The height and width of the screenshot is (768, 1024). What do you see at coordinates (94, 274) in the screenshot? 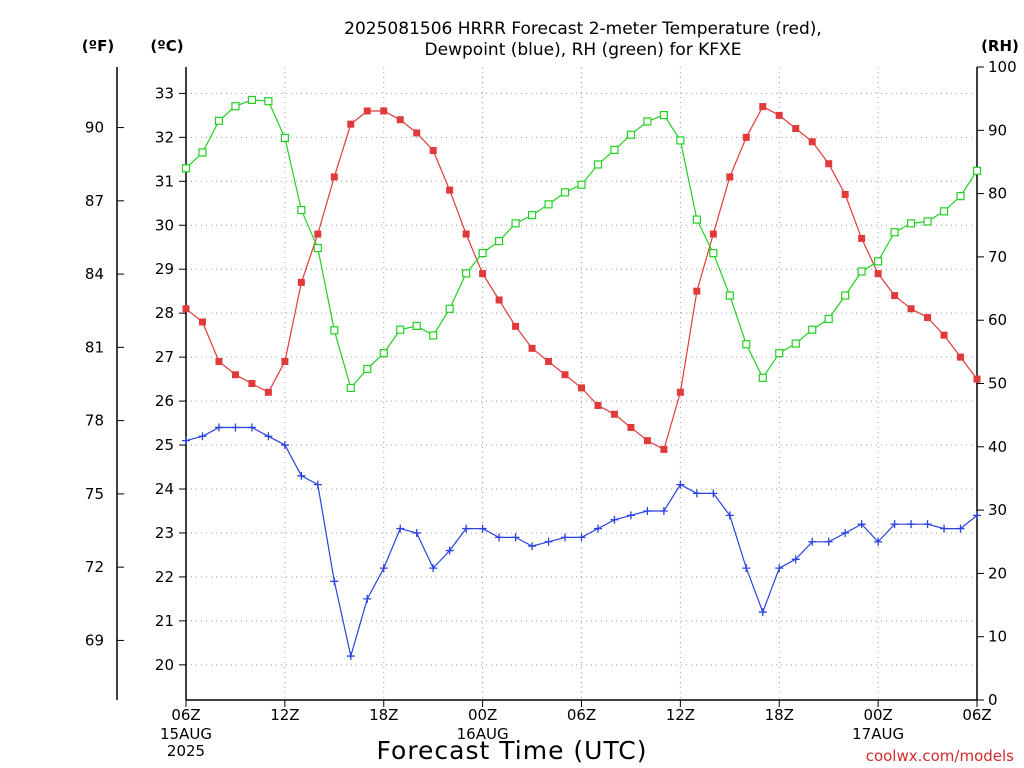
I see `y-tick-label-fahrenheit: 84` at bounding box center [94, 274].